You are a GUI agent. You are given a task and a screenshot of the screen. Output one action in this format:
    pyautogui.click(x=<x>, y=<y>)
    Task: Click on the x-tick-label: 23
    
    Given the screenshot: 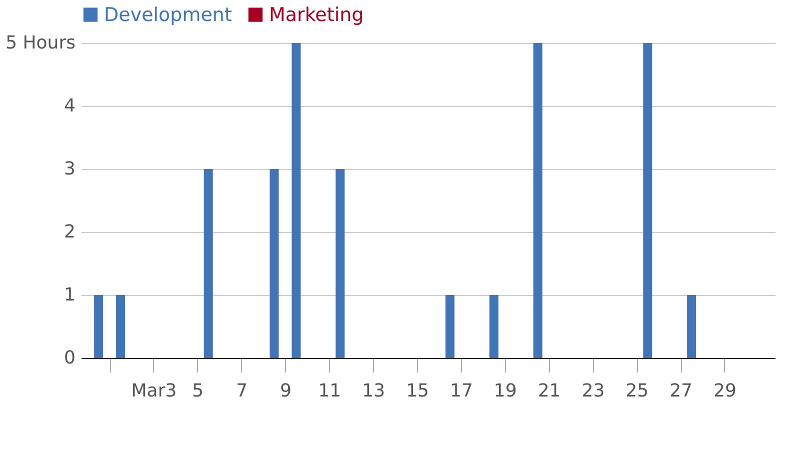 What is the action you would take?
    pyautogui.click(x=593, y=391)
    